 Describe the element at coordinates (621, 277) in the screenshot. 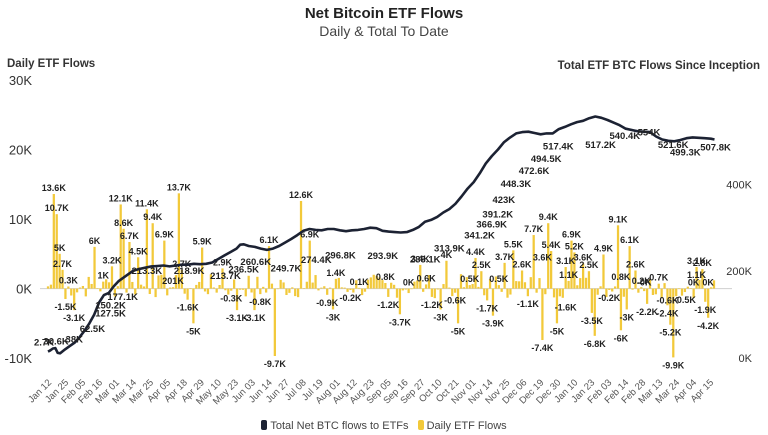

I see `daily-flow-label: 0.8K` at that location.